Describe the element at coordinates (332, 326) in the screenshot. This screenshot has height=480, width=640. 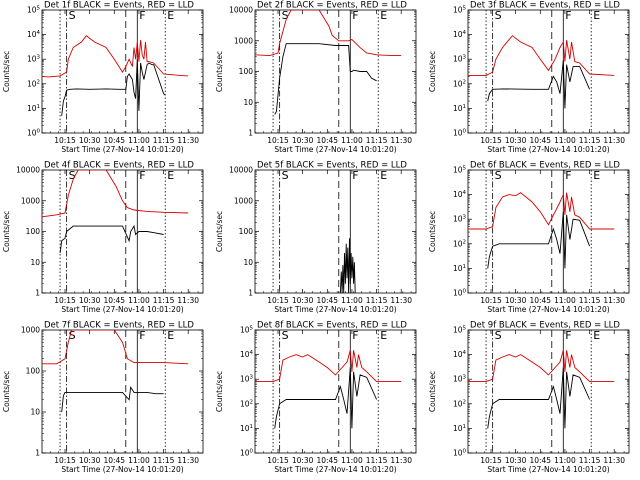
I see `panel-title: Det 8f BLACK = Events, RED = LLD` at that location.